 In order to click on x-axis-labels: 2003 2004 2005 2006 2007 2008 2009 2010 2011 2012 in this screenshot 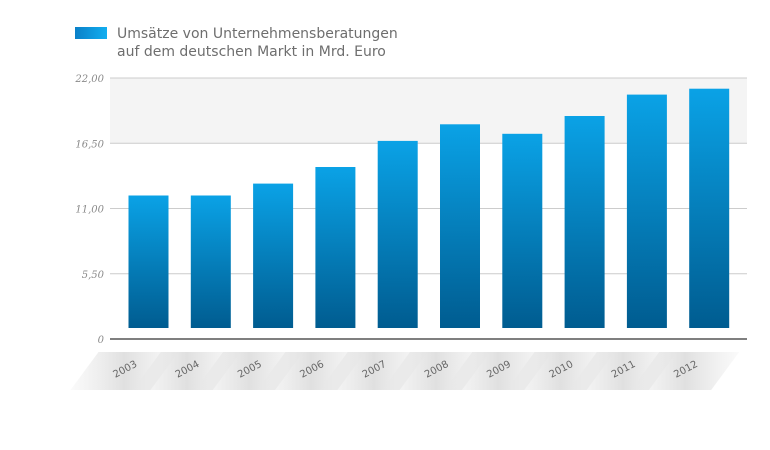, I will do `click(405, 371)`.